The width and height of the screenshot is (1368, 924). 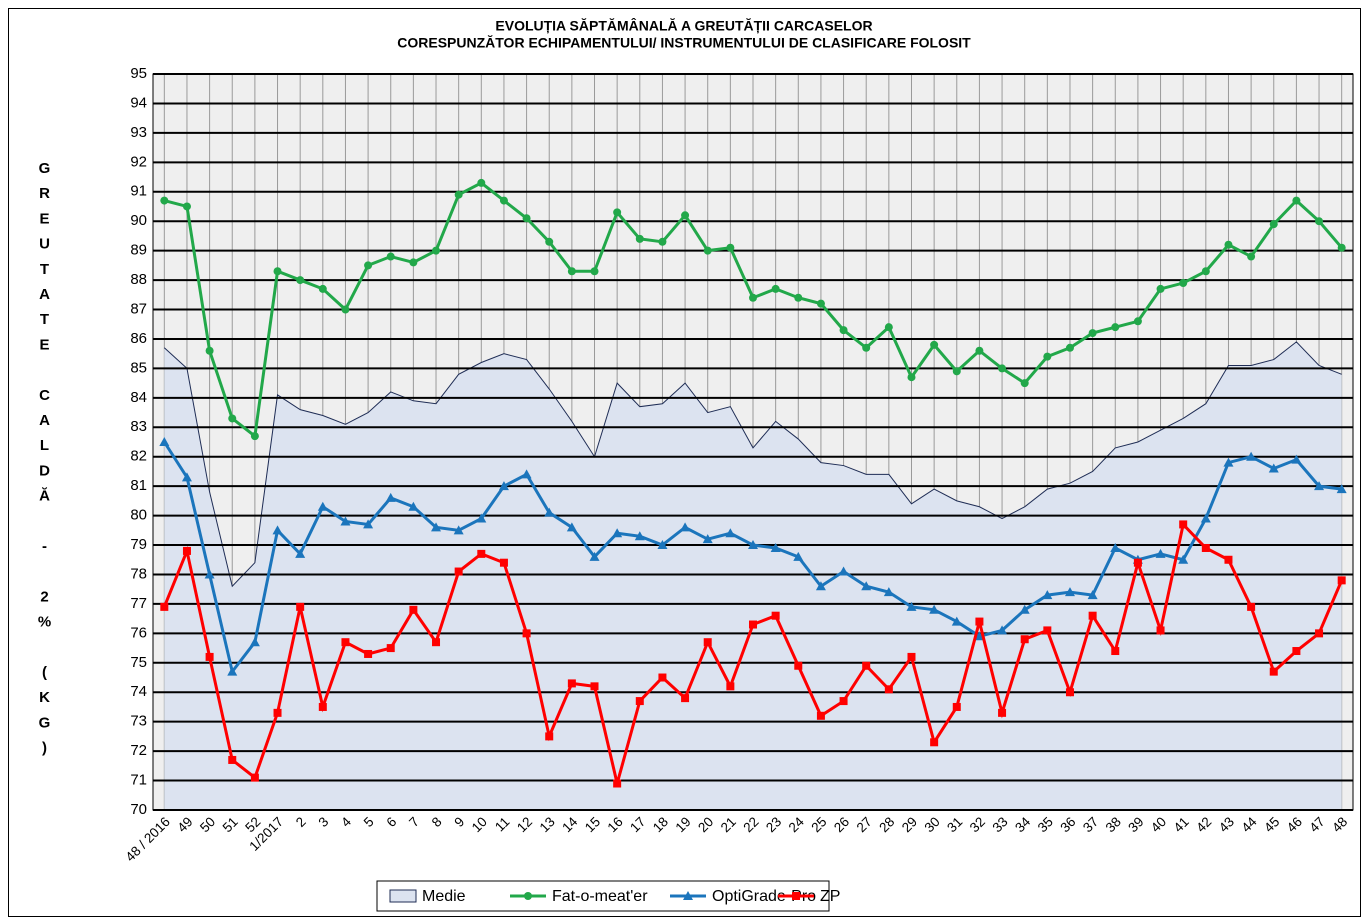 What do you see at coordinates (138, 250) in the screenshot?
I see `y-tick-label: 89` at bounding box center [138, 250].